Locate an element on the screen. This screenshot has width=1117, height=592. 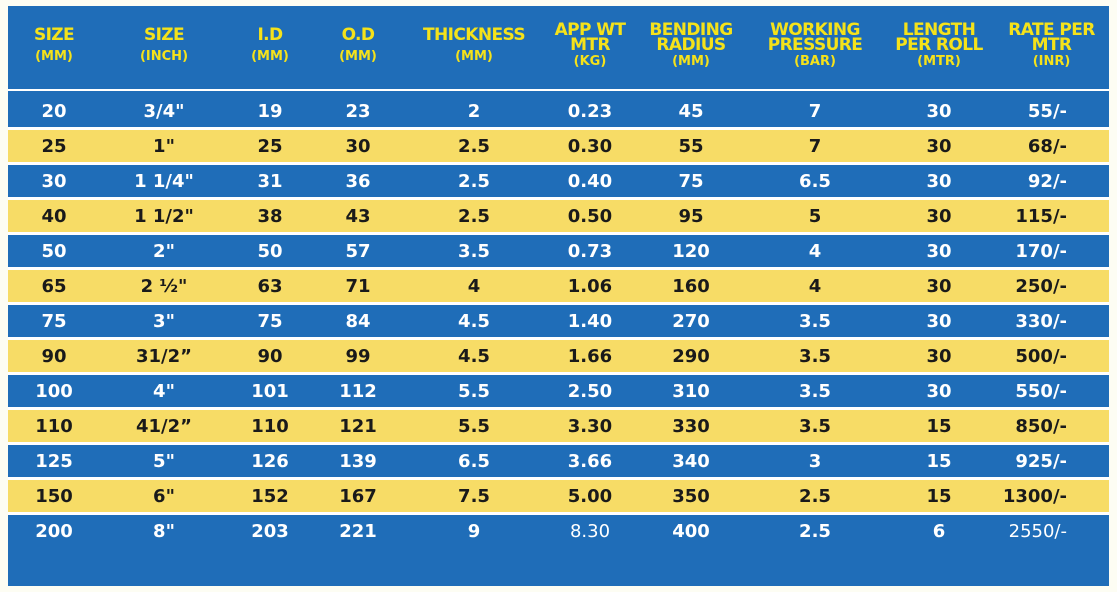
cell-rate-per-mtr: 550/- is located at coordinates (1041, 391).